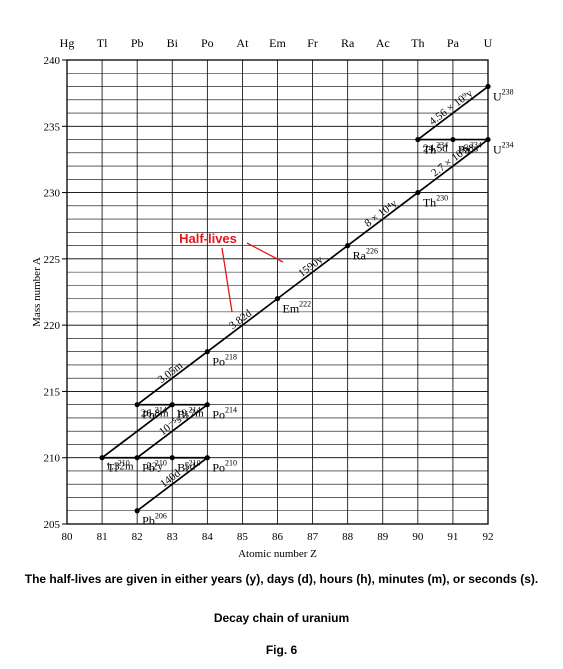 The image size is (563, 669). I want to click on element-label-at: At, so click(242, 43).